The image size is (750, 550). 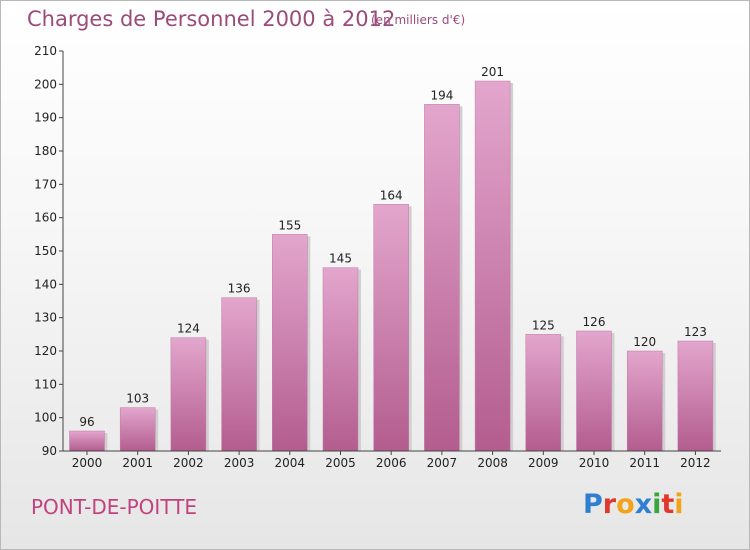 What do you see at coordinates (45, 218) in the screenshot?
I see `y-tick-label: 160` at bounding box center [45, 218].